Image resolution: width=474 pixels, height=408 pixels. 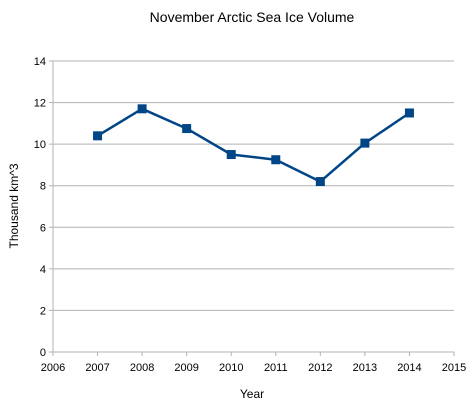 What do you see at coordinates (409, 368) in the screenshot?
I see `x-tick-label: 2014` at bounding box center [409, 368].